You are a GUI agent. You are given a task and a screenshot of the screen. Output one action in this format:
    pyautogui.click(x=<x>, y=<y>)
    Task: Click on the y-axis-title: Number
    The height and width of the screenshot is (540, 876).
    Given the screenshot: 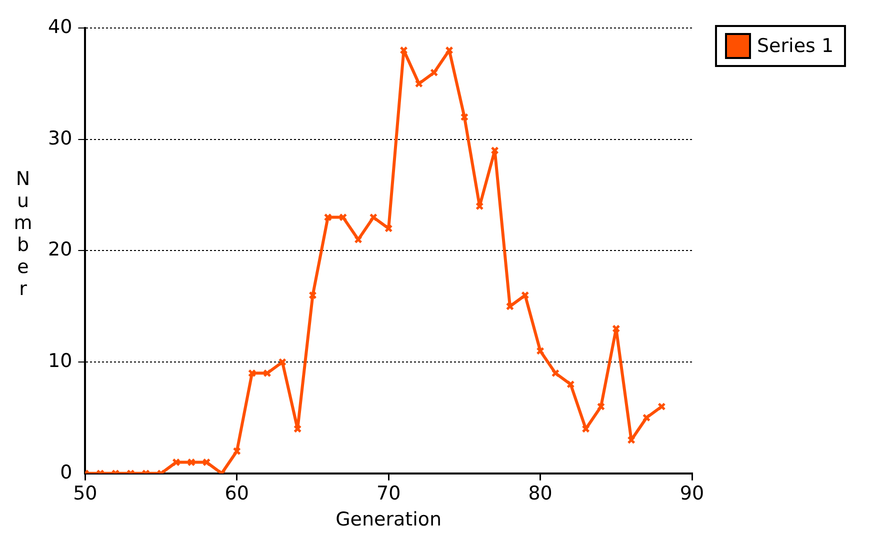 What is the action you would take?
    pyautogui.click(x=23, y=234)
    